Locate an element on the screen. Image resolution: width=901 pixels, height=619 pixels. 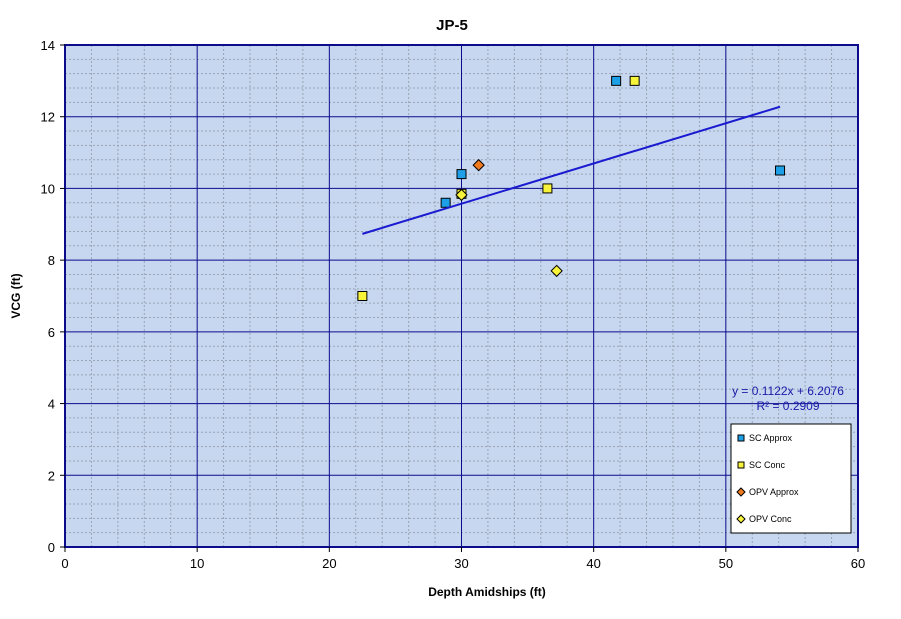
legend-marker-sc-approx is located at coordinates (741, 438).